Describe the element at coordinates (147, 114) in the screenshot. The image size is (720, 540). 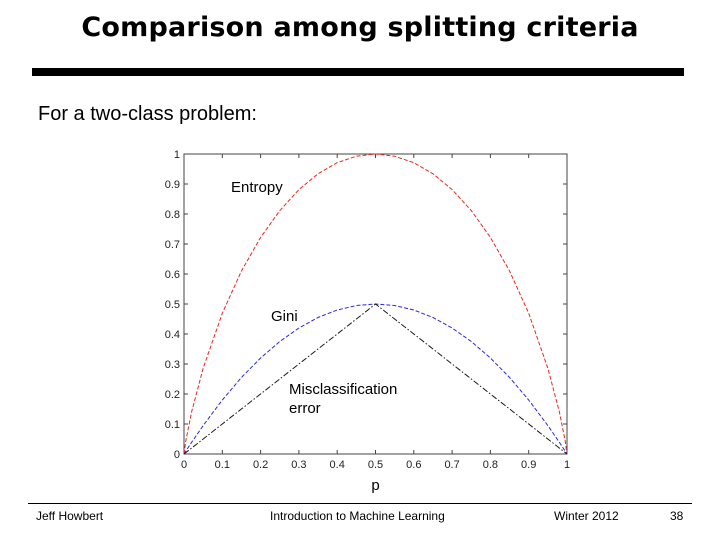
I see `slide-subtitle: For a two-class problem:` at that location.